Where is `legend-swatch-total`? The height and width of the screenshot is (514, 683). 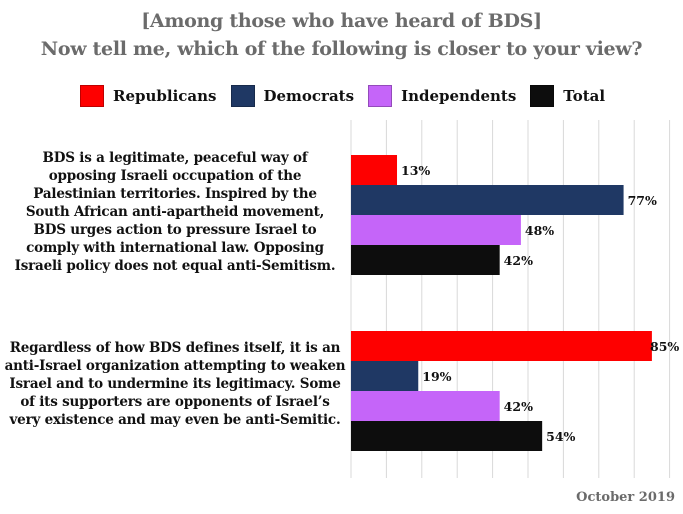 legend-swatch-total is located at coordinates (542, 96).